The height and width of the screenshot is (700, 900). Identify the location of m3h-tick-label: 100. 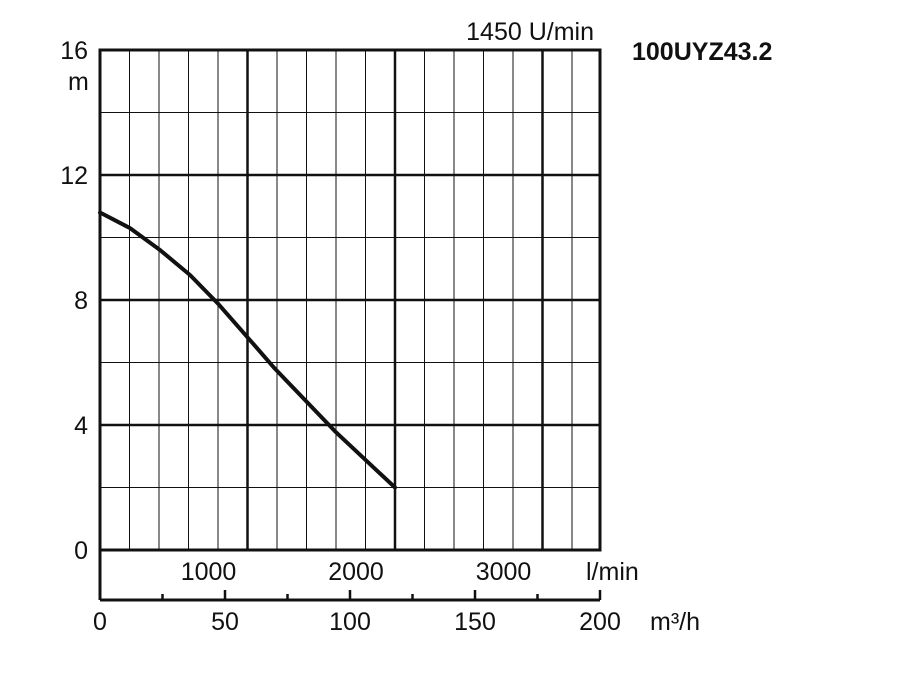
(350, 622).